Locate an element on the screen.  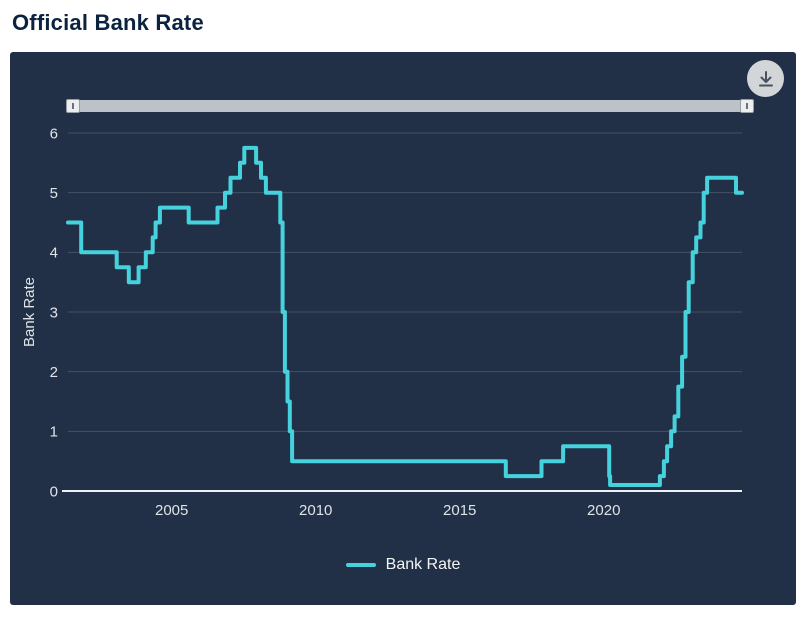
legend: Bank Rate is located at coordinates (403, 565).